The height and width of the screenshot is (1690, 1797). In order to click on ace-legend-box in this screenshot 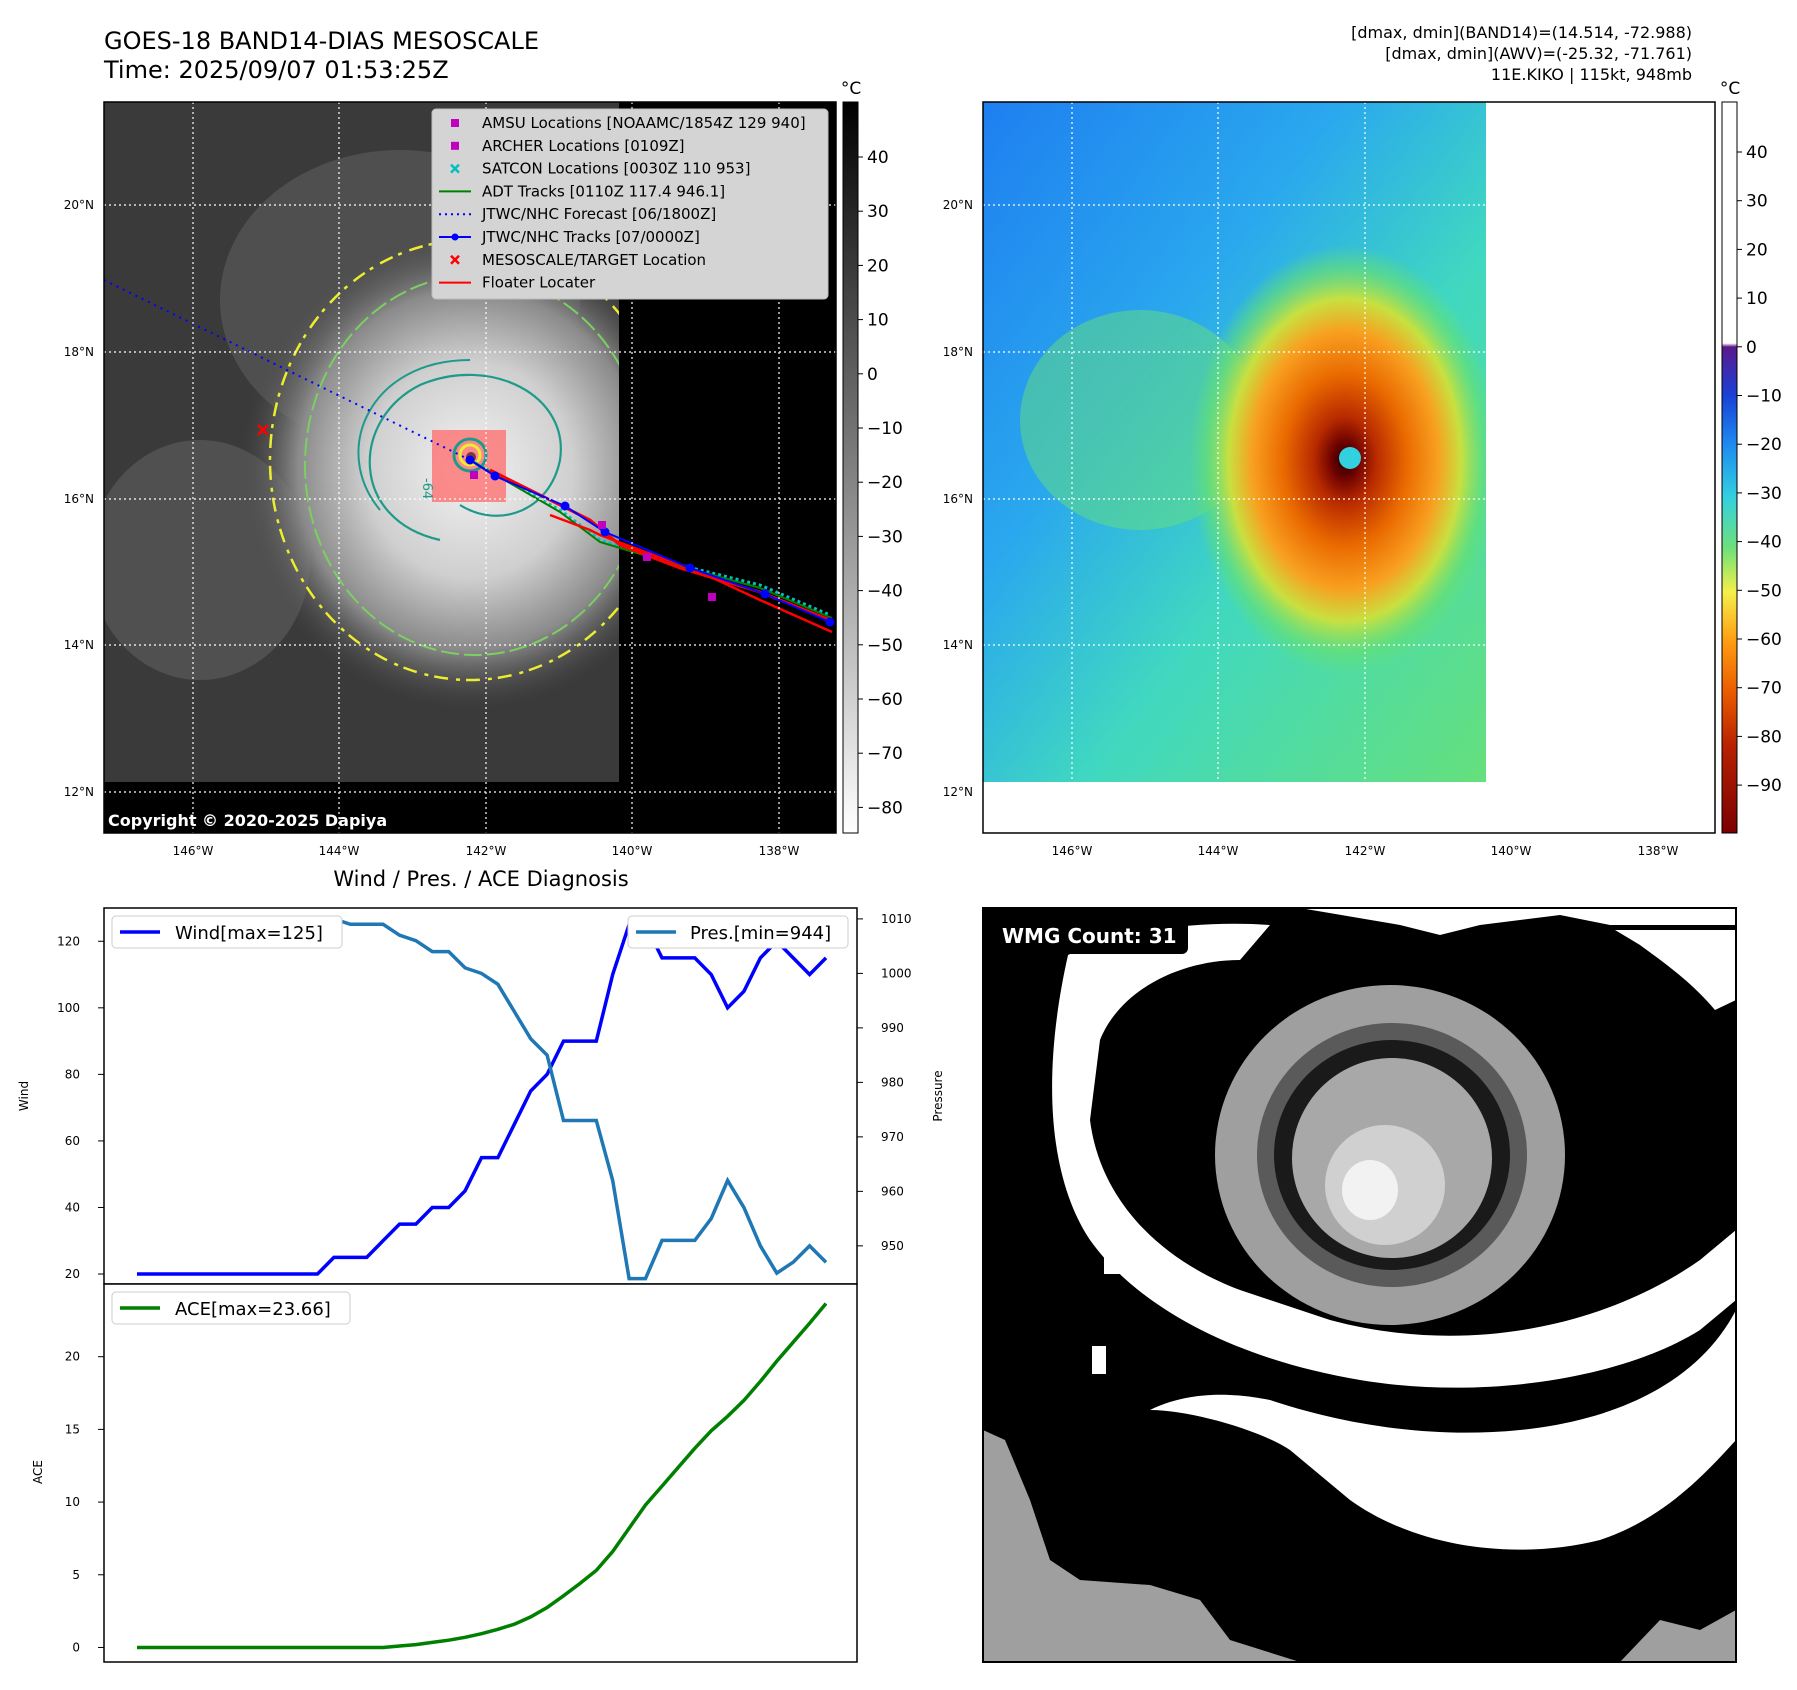, I will do `click(231, 1308)`.